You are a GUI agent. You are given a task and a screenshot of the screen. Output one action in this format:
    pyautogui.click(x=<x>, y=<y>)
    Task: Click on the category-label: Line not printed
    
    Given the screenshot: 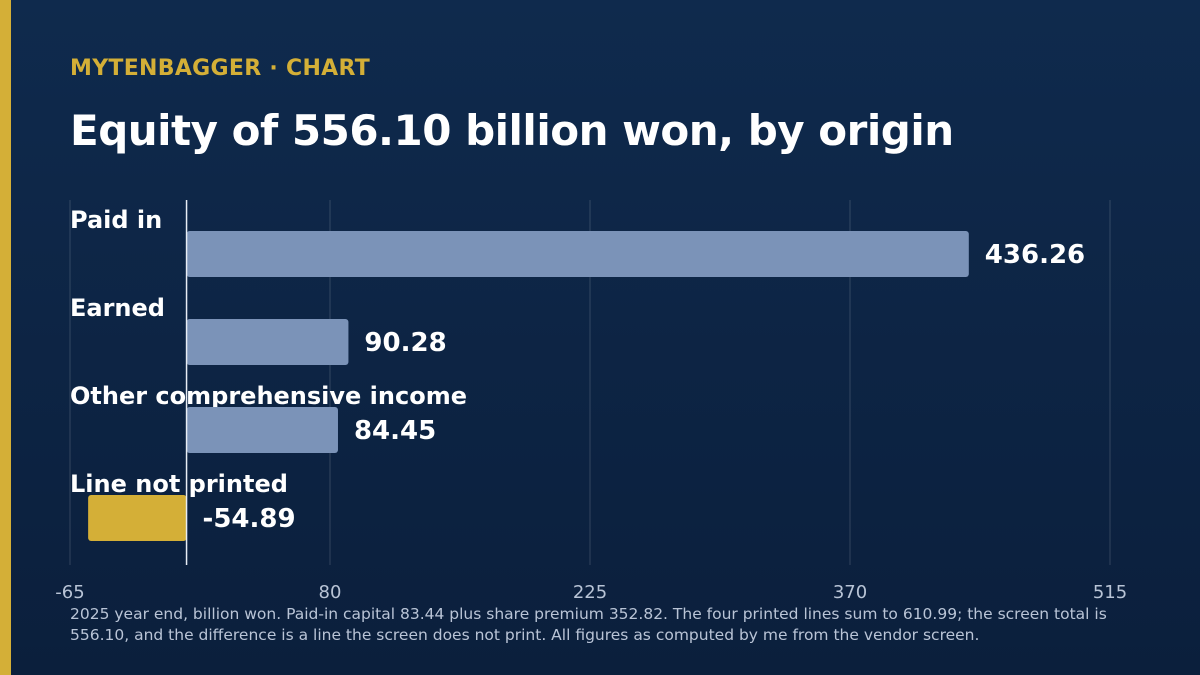 What is the action you would take?
    pyautogui.click(x=179, y=484)
    